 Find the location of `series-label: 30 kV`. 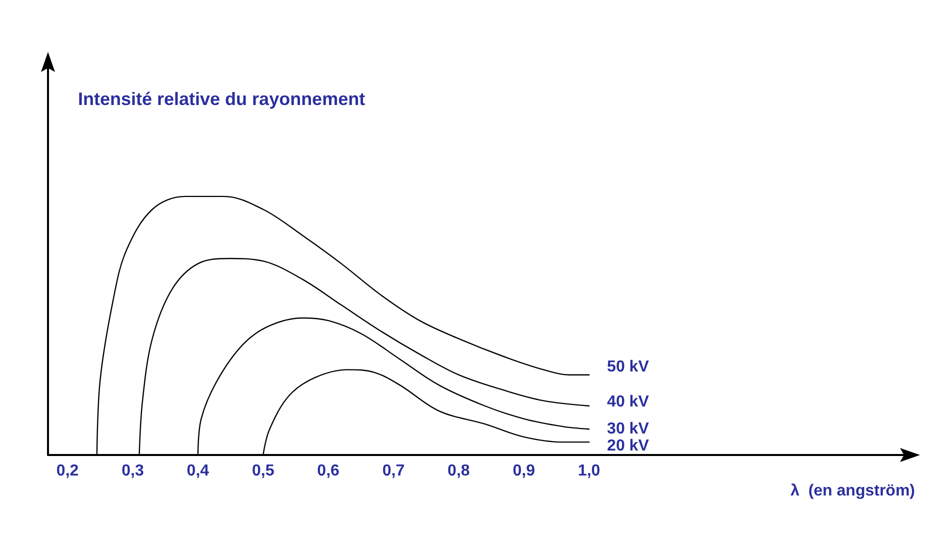

series-label: 30 kV is located at coordinates (628, 429).